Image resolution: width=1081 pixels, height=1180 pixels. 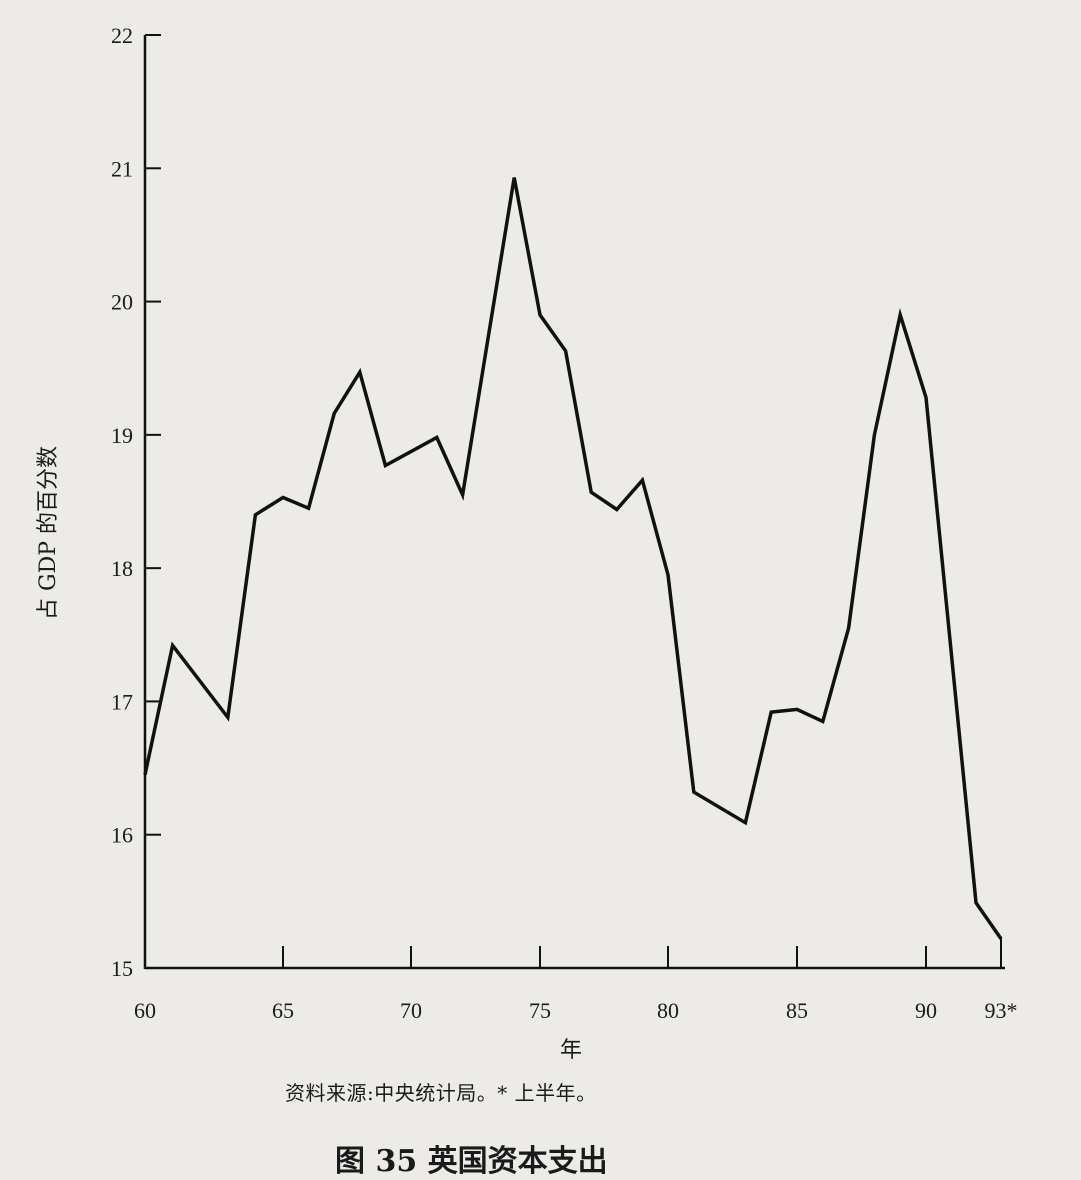 What do you see at coordinates (122, 168) in the screenshot?
I see `y-tick-label: 21` at bounding box center [122, 168].